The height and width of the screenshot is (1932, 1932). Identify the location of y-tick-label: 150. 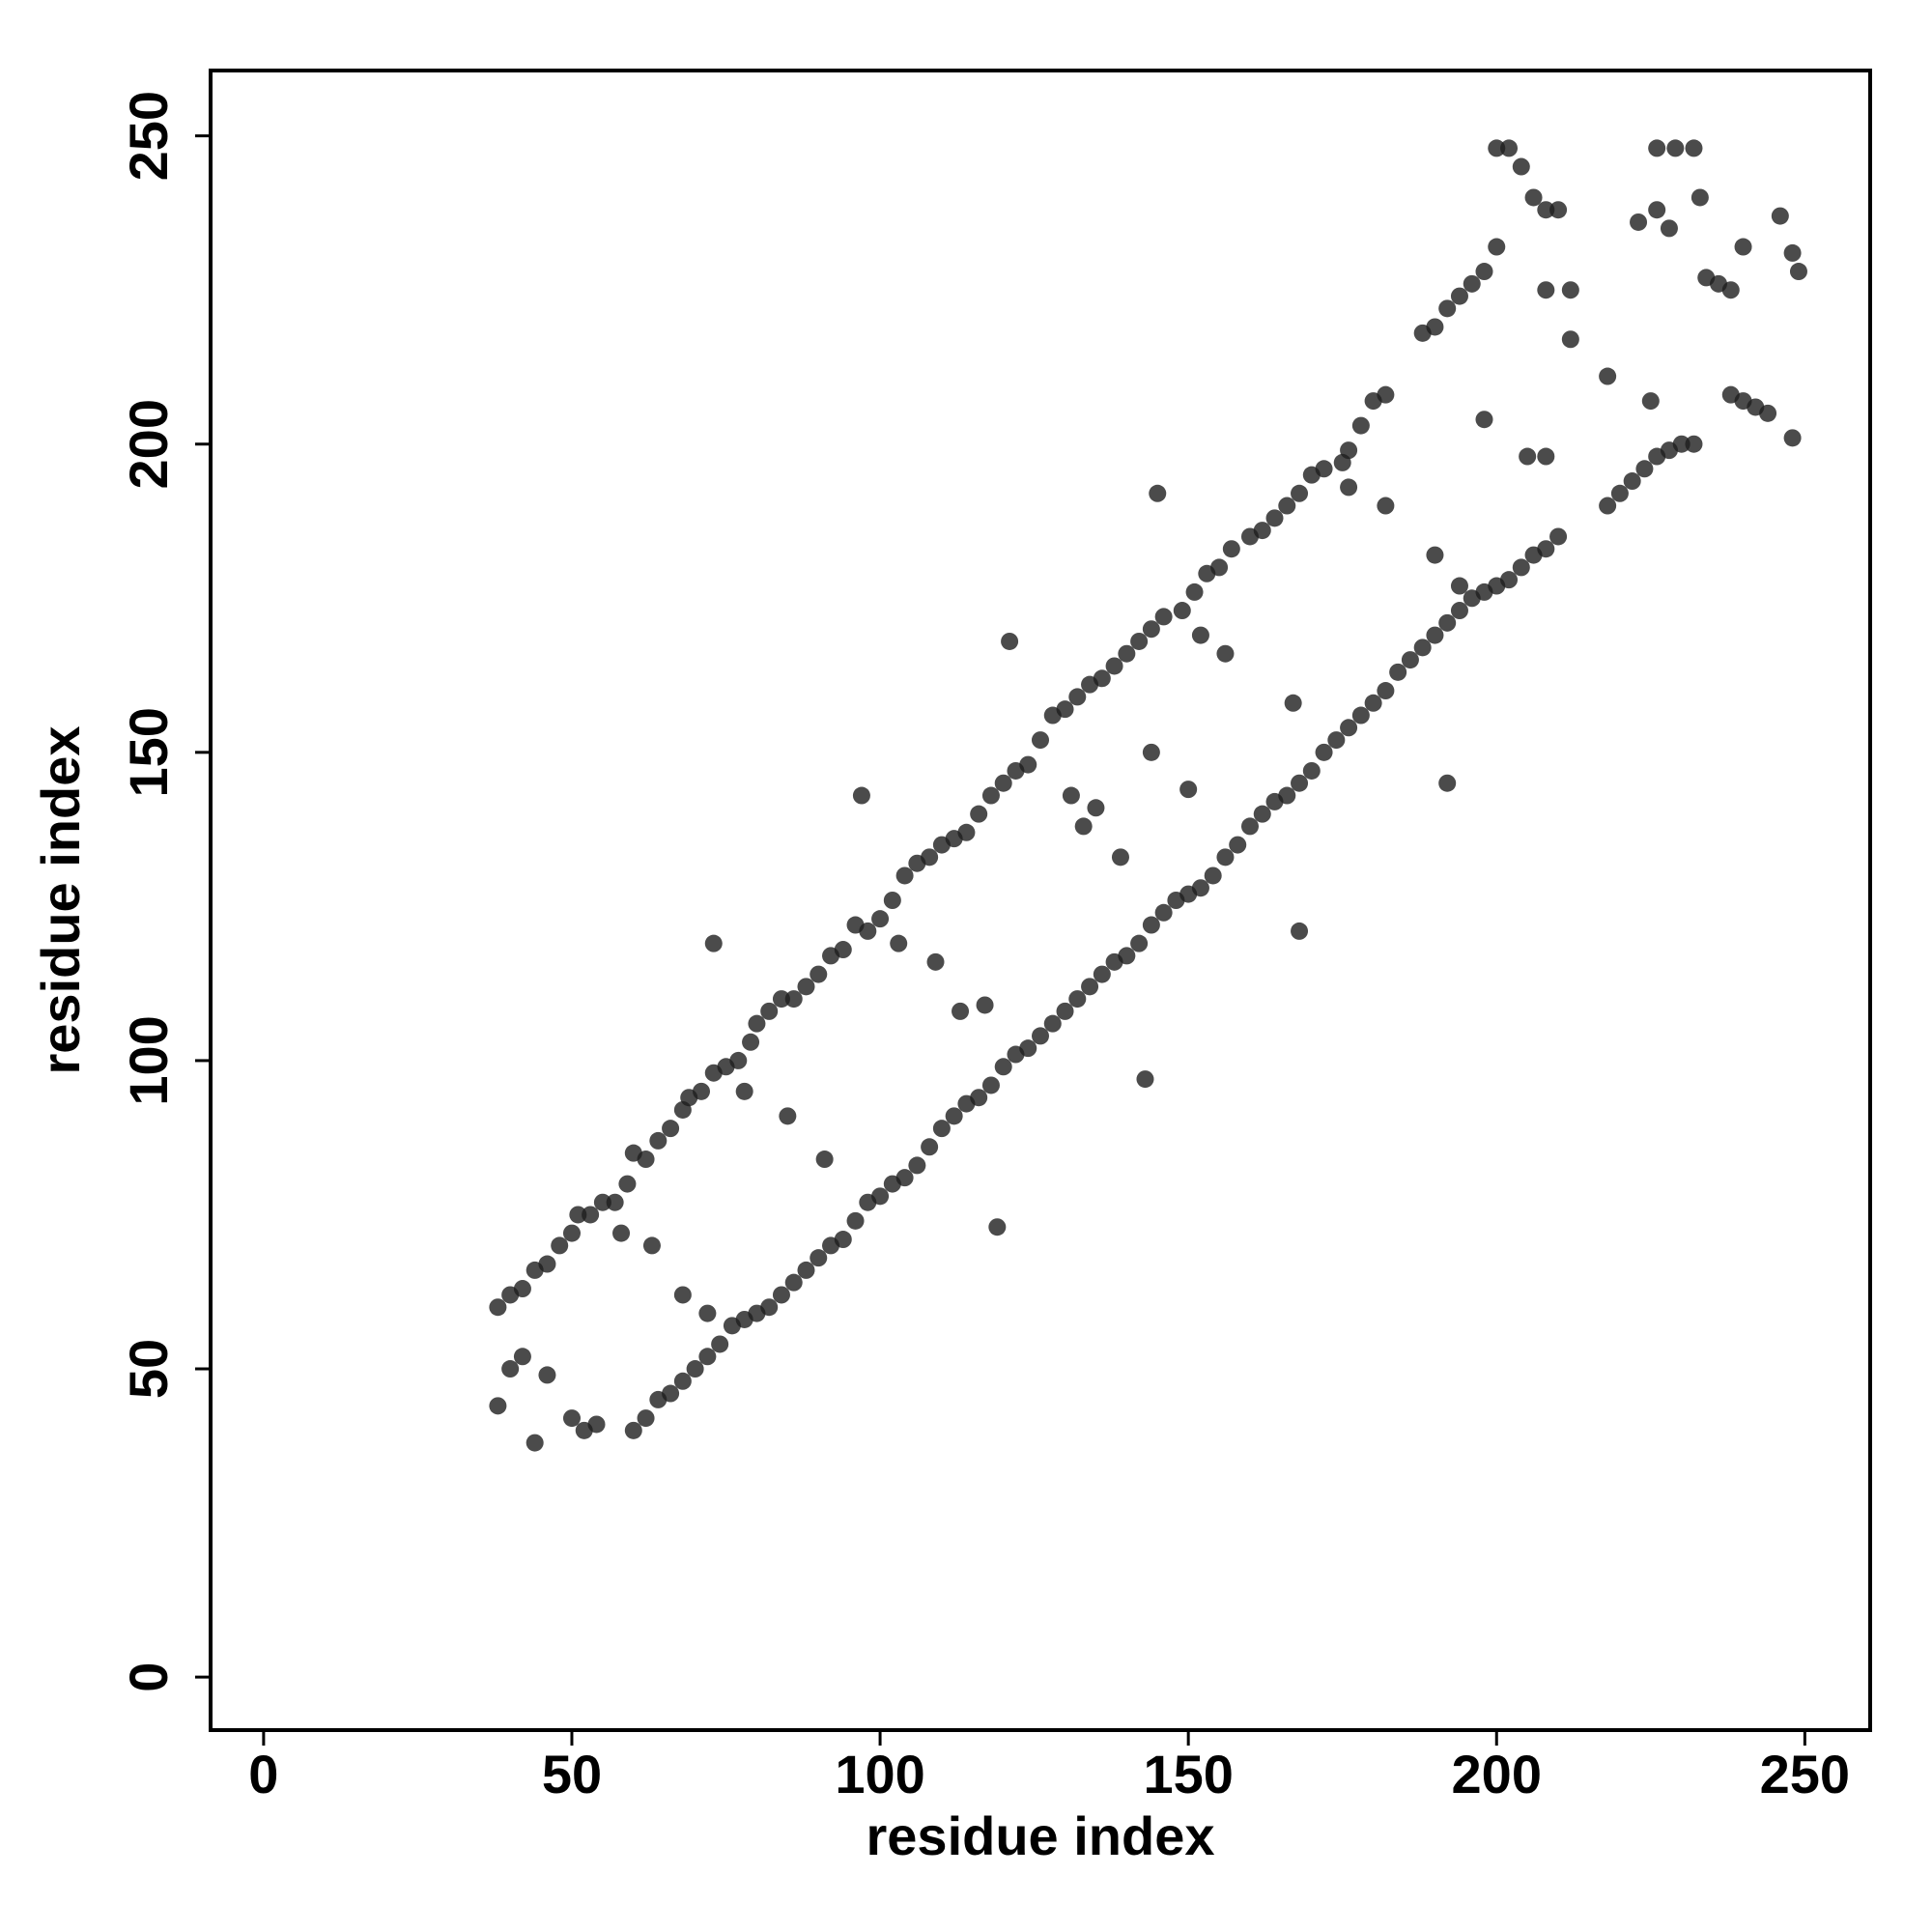
(148, 752).